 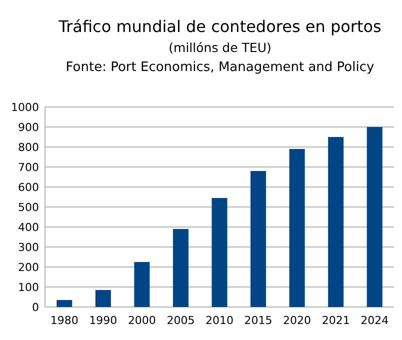 I want to click on x-tick-label: 2020, so click(x=297, y=320).